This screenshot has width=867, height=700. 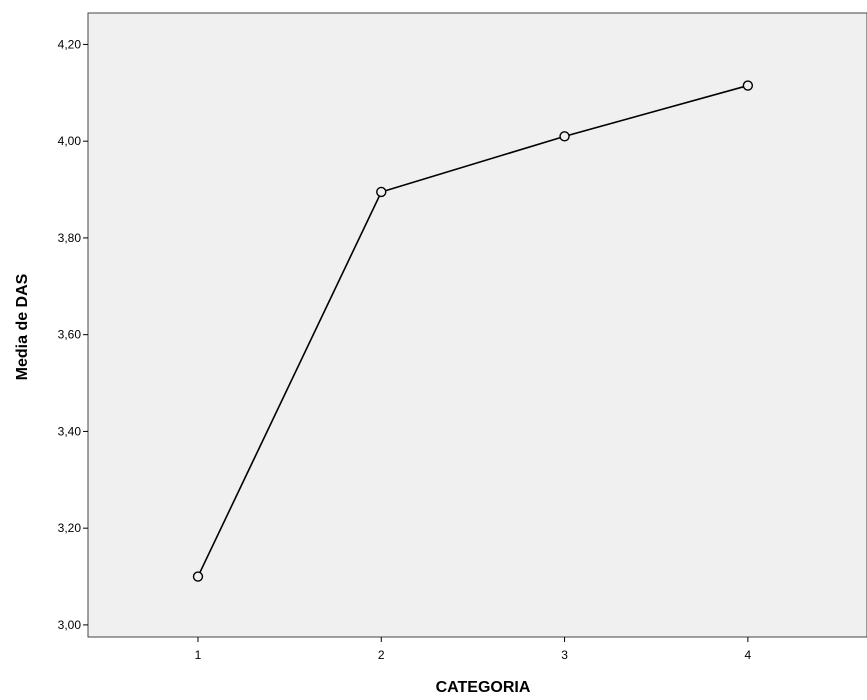 I want to click on x-axis: 1 2 3 4, so click(x=473, y=649).